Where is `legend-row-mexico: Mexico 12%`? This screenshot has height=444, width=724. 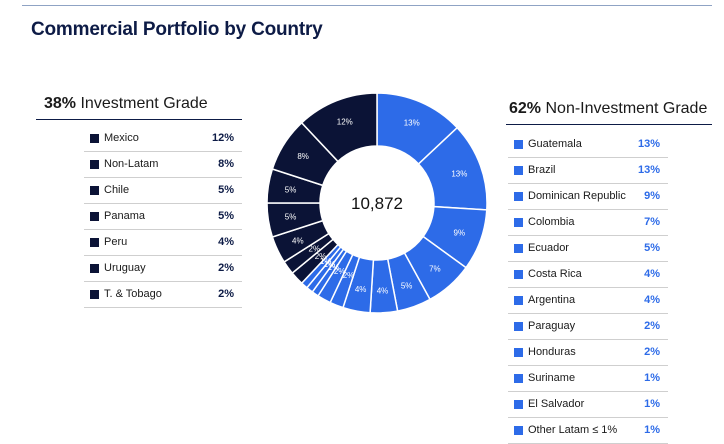 legend-row-mexico: Mexico 12% is located at coordinates (163, 139).